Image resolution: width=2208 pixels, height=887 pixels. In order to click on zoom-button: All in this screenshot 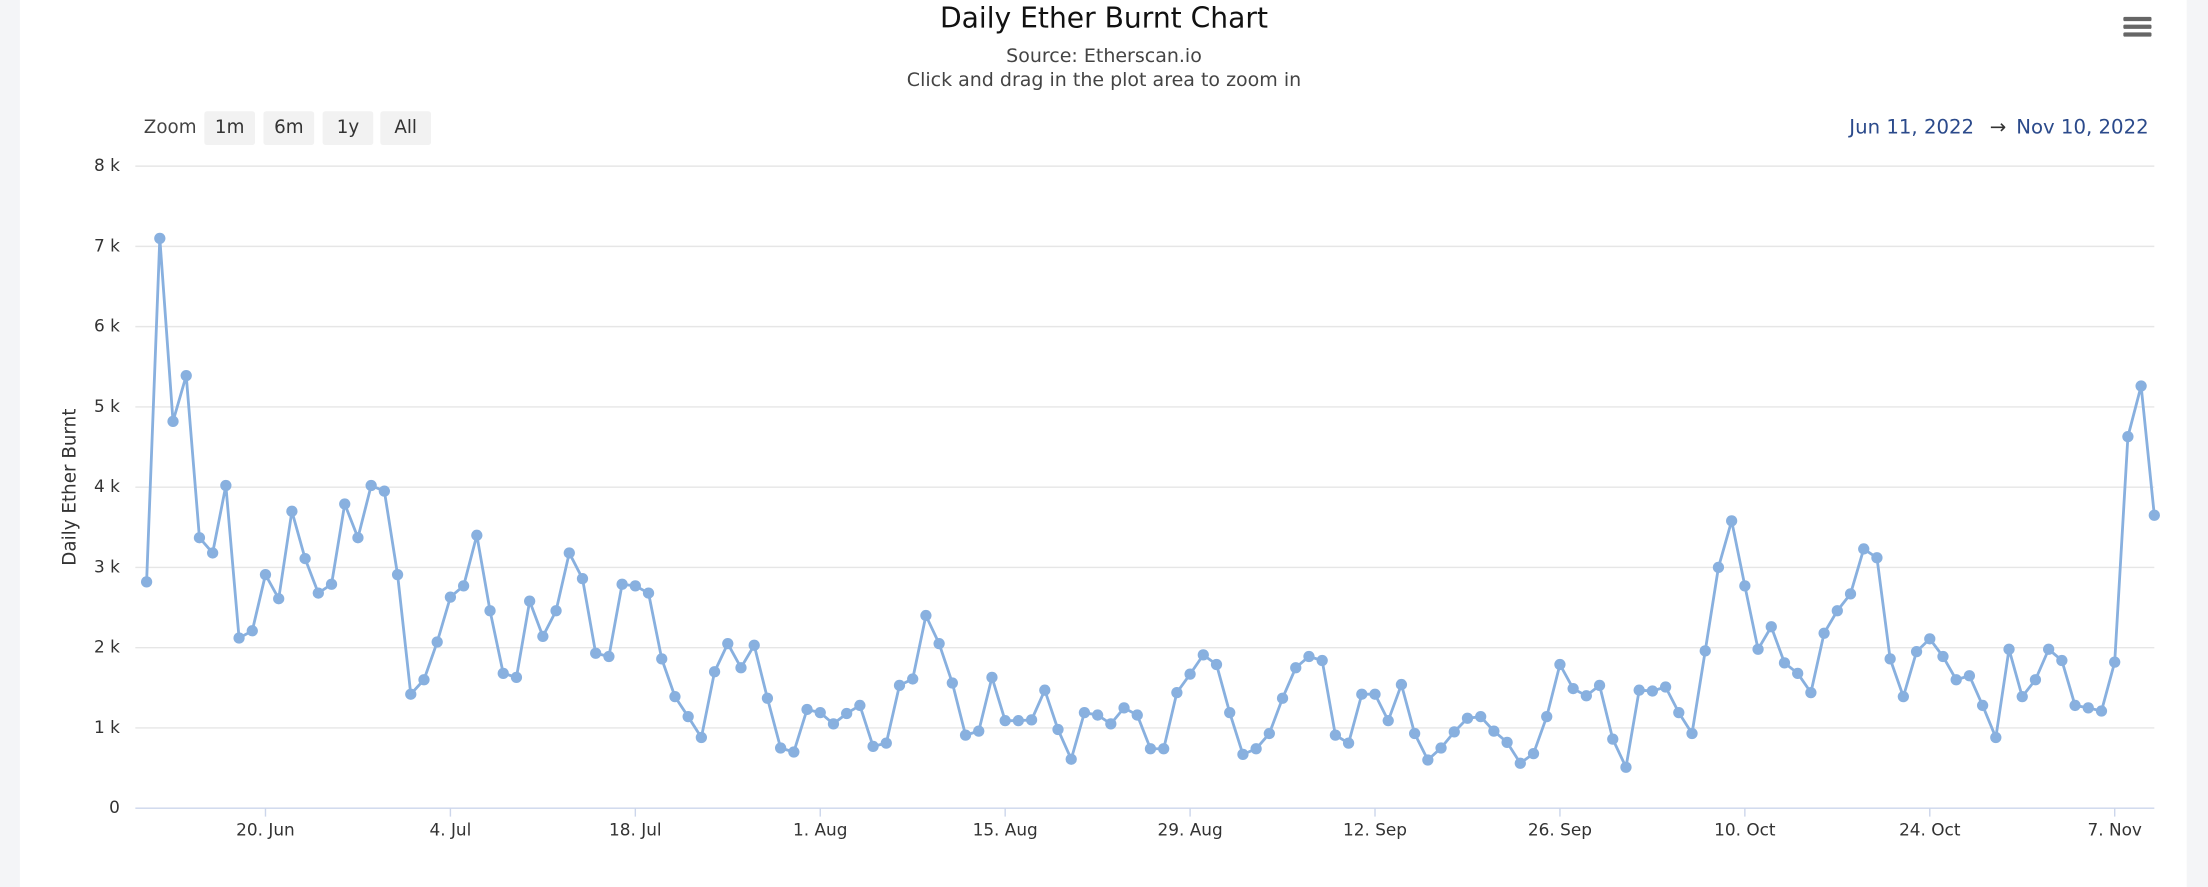, I will do `click(406, 128)`.